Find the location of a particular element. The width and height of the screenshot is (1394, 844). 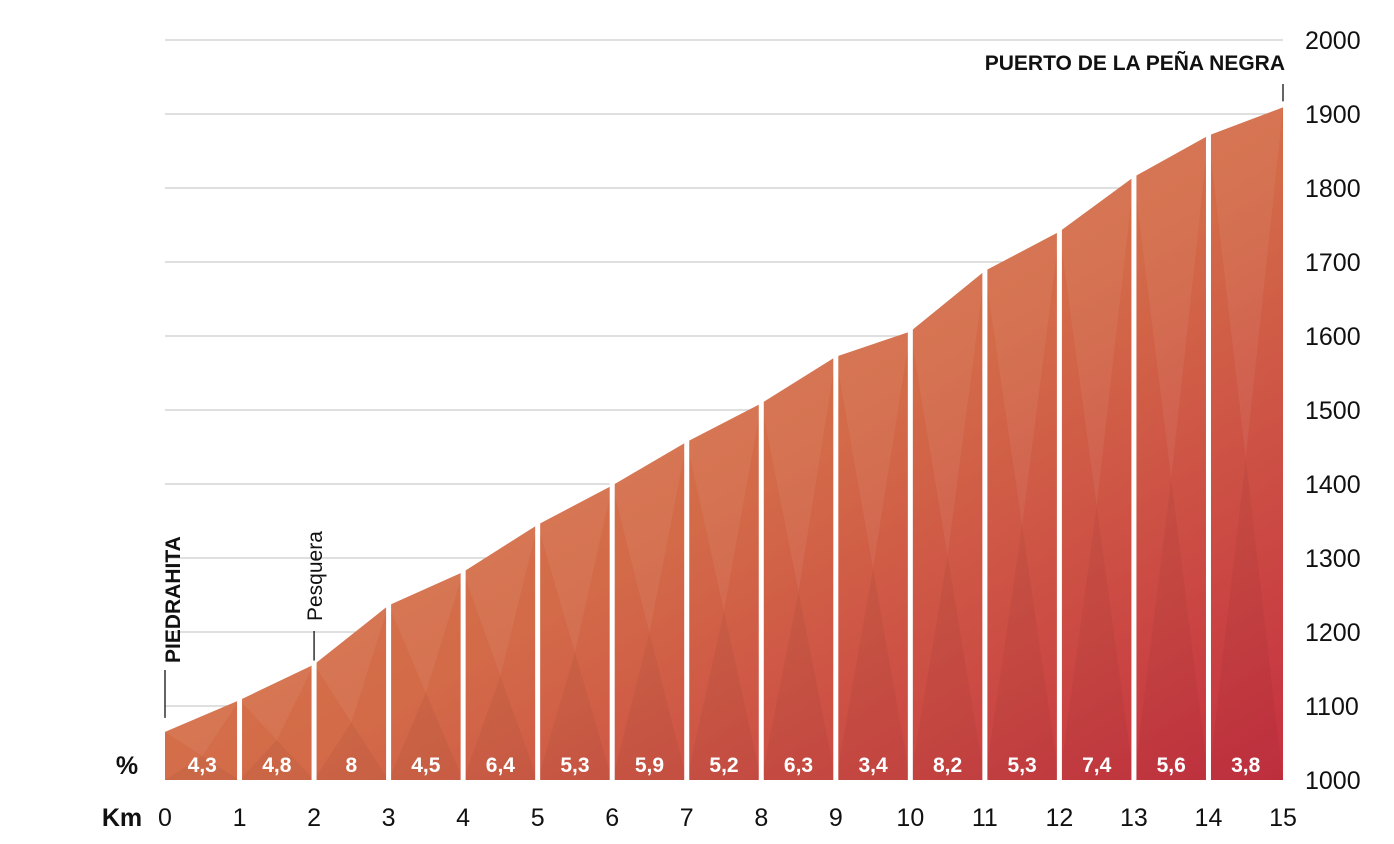

x-tick-label: 9 is located at coordinates (836, 818).